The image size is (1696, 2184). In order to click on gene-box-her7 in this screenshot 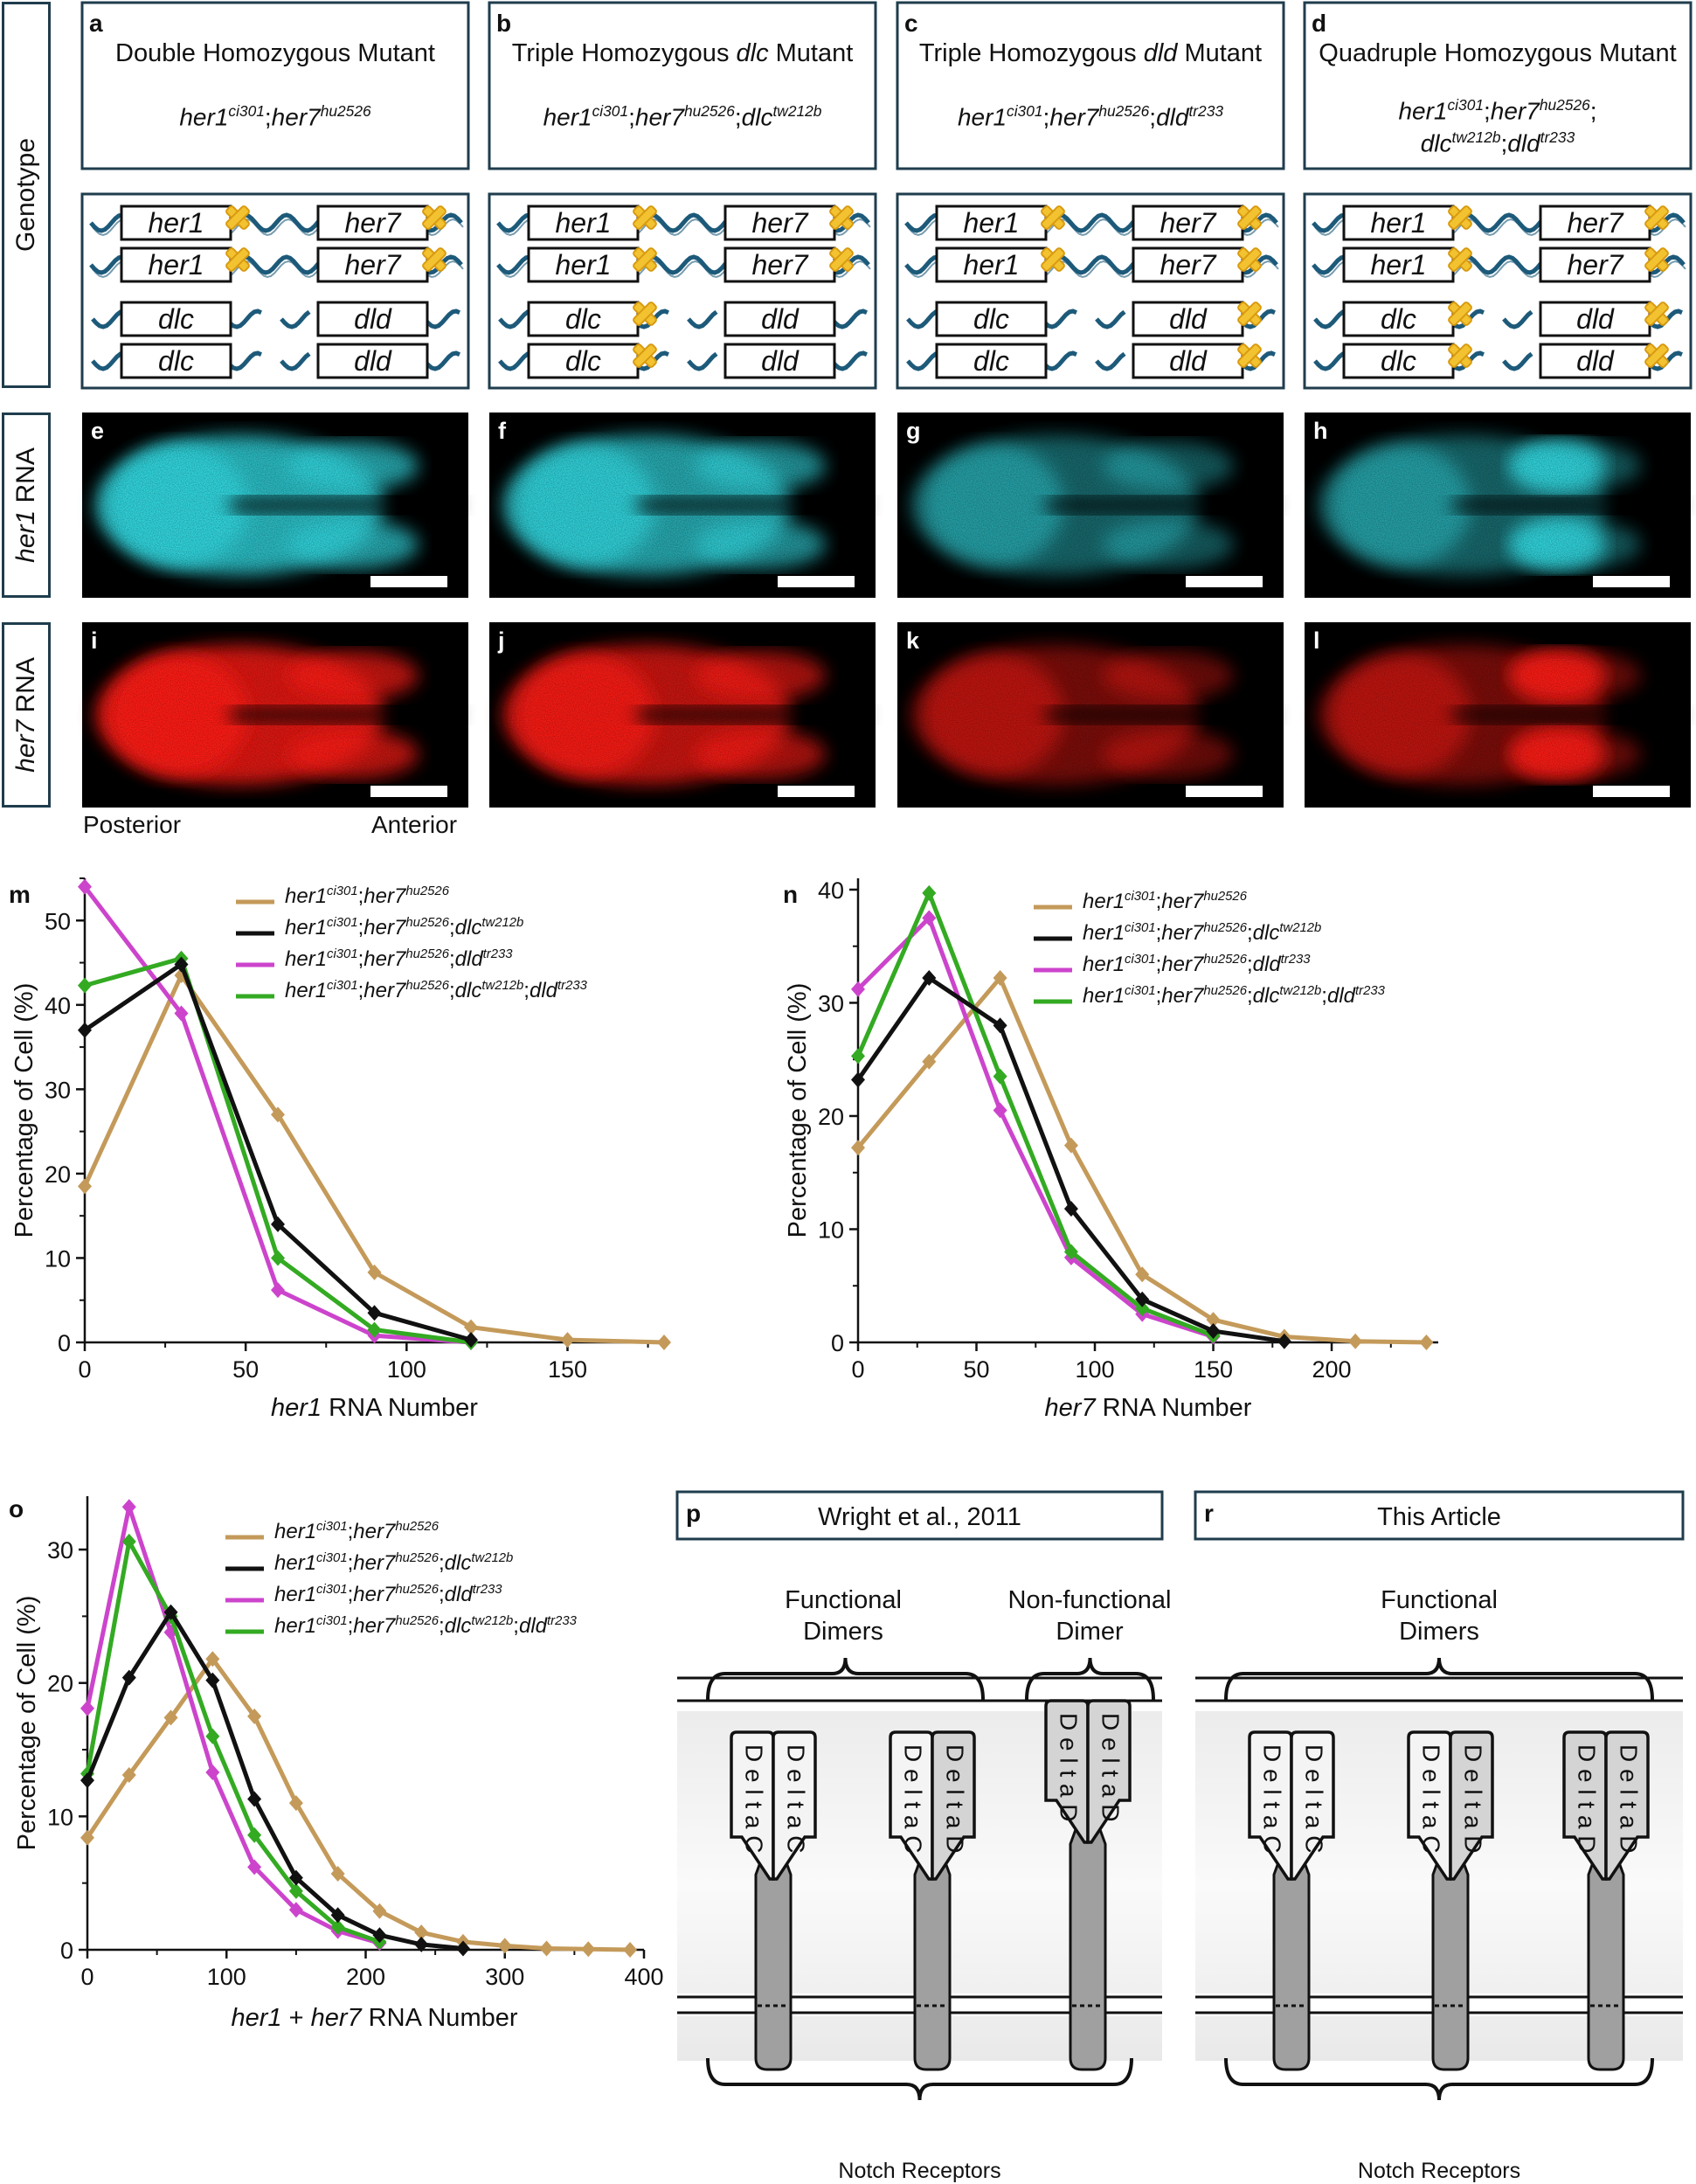, I will do `click(372, 264)`.